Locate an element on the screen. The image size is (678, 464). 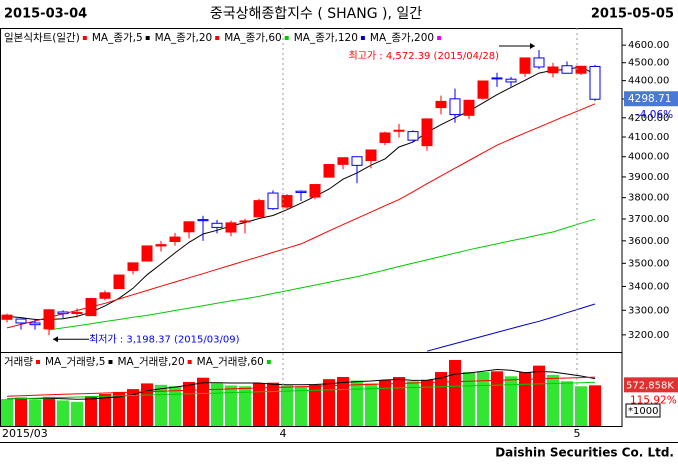
price-label: 4298.71 is located at coordinates (649, 99).